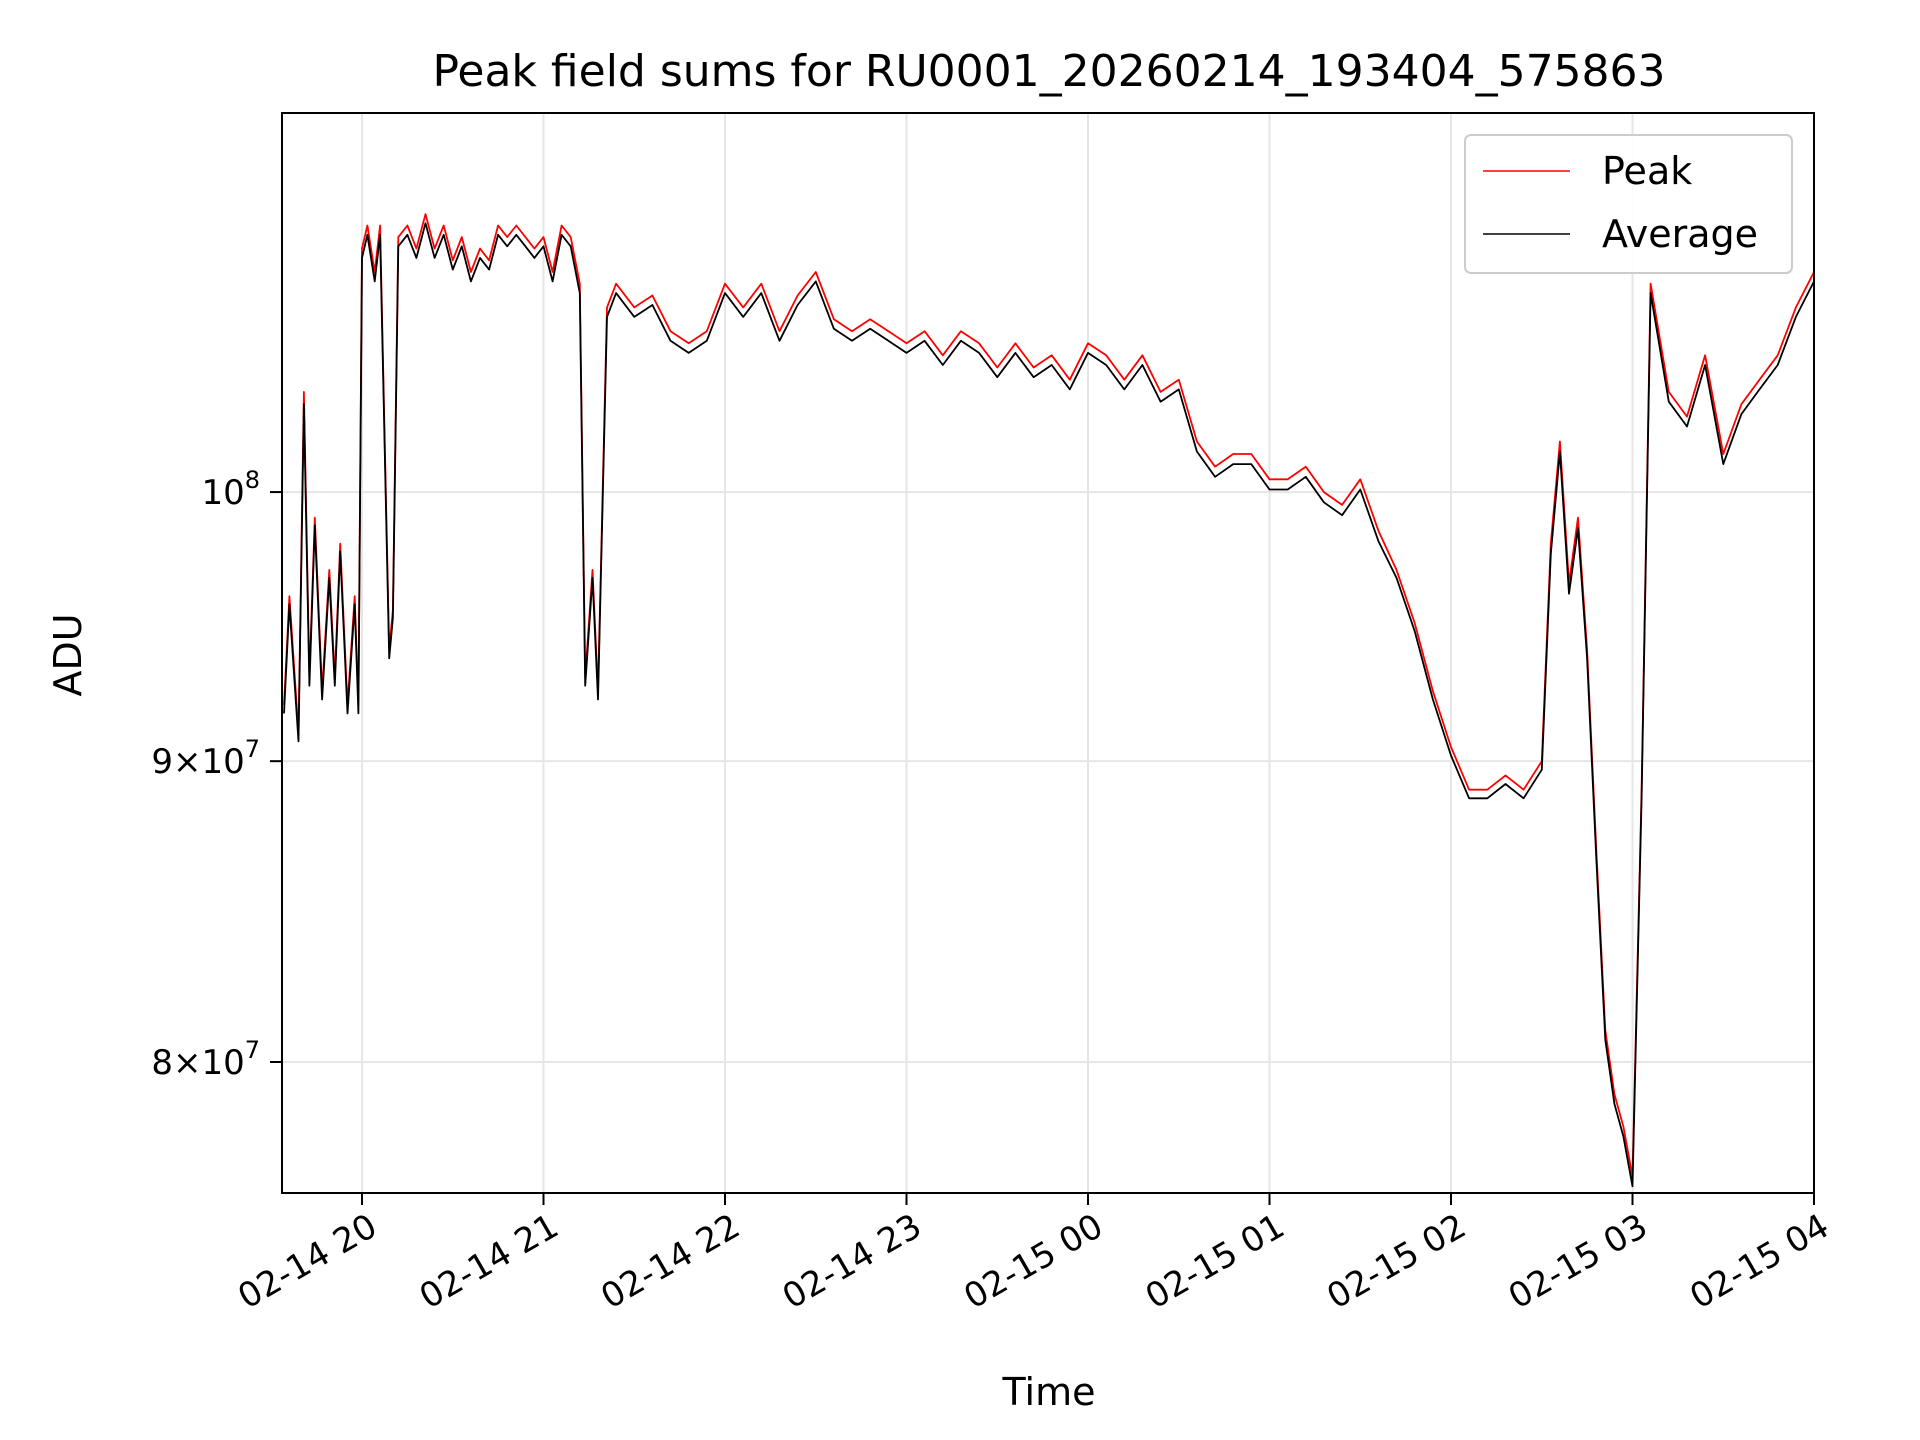 This screenshot has width=1920, height=1440. I want to click on y-axis-ticks: 8×107 9×107 108, so click(216, 774).